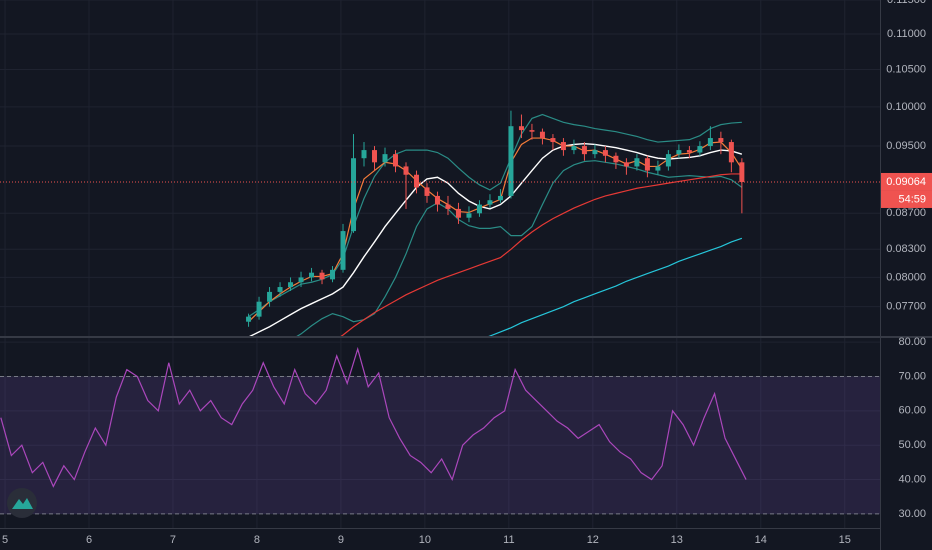 This screenshot has height=550, width=932. I want to click on x-tick-label: 7, so click(173, 540).